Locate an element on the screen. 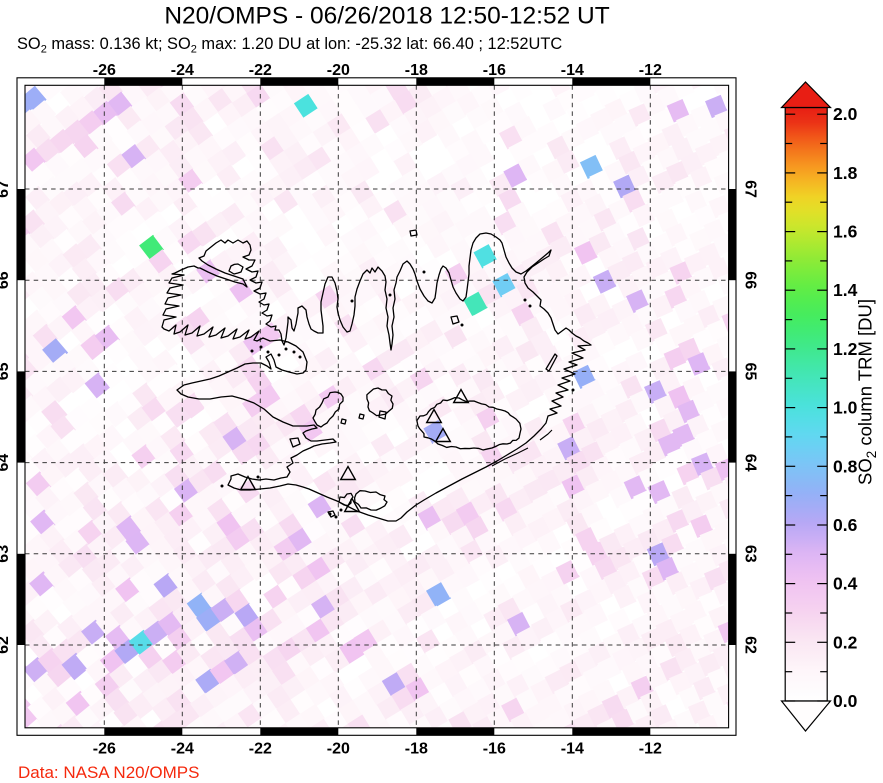  svg-text: 0.8 is located at coordinates (845, 466).